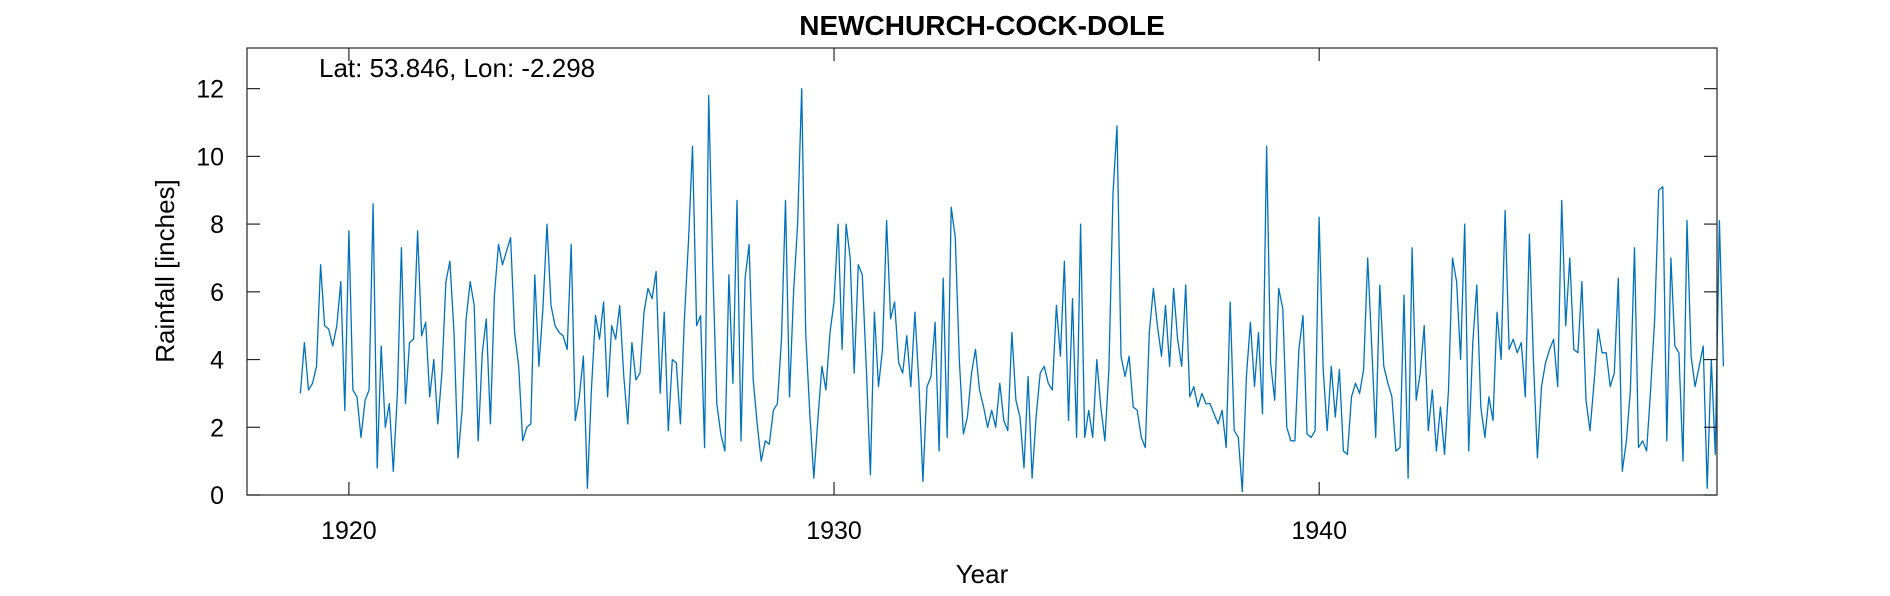  What do you see at coordinates (217, 496) in the screenshot?
I see `y-tick-label: 0` at bounding box center [217, 496].